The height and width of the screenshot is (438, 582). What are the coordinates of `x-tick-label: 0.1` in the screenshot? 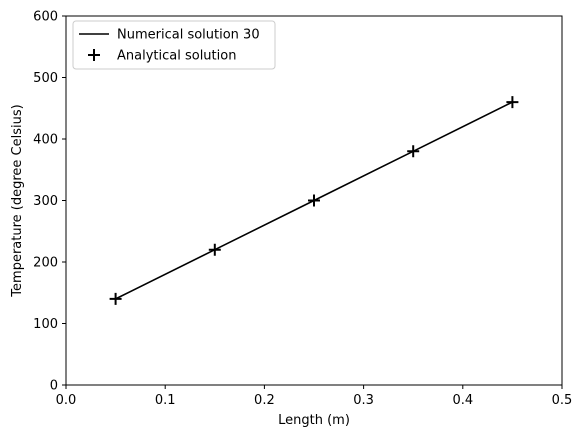 It's located at (165, 400).